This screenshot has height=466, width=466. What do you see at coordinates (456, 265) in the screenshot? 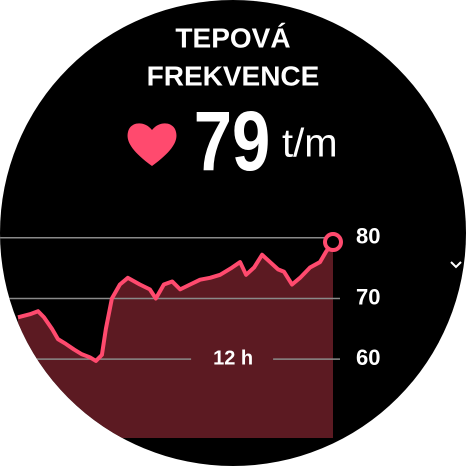
I see `scroll-chevron` at bounding box center [456, 265].